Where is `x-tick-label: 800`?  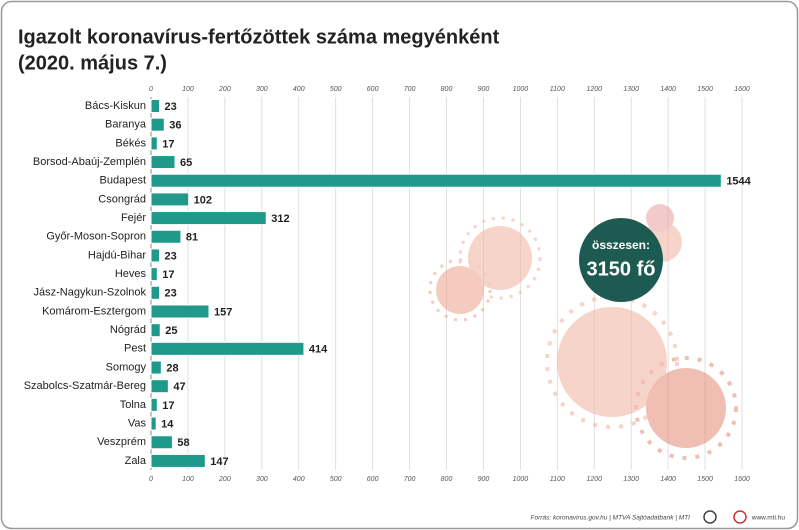 x-tick-label: 800 is located at coordinates (447, 89).